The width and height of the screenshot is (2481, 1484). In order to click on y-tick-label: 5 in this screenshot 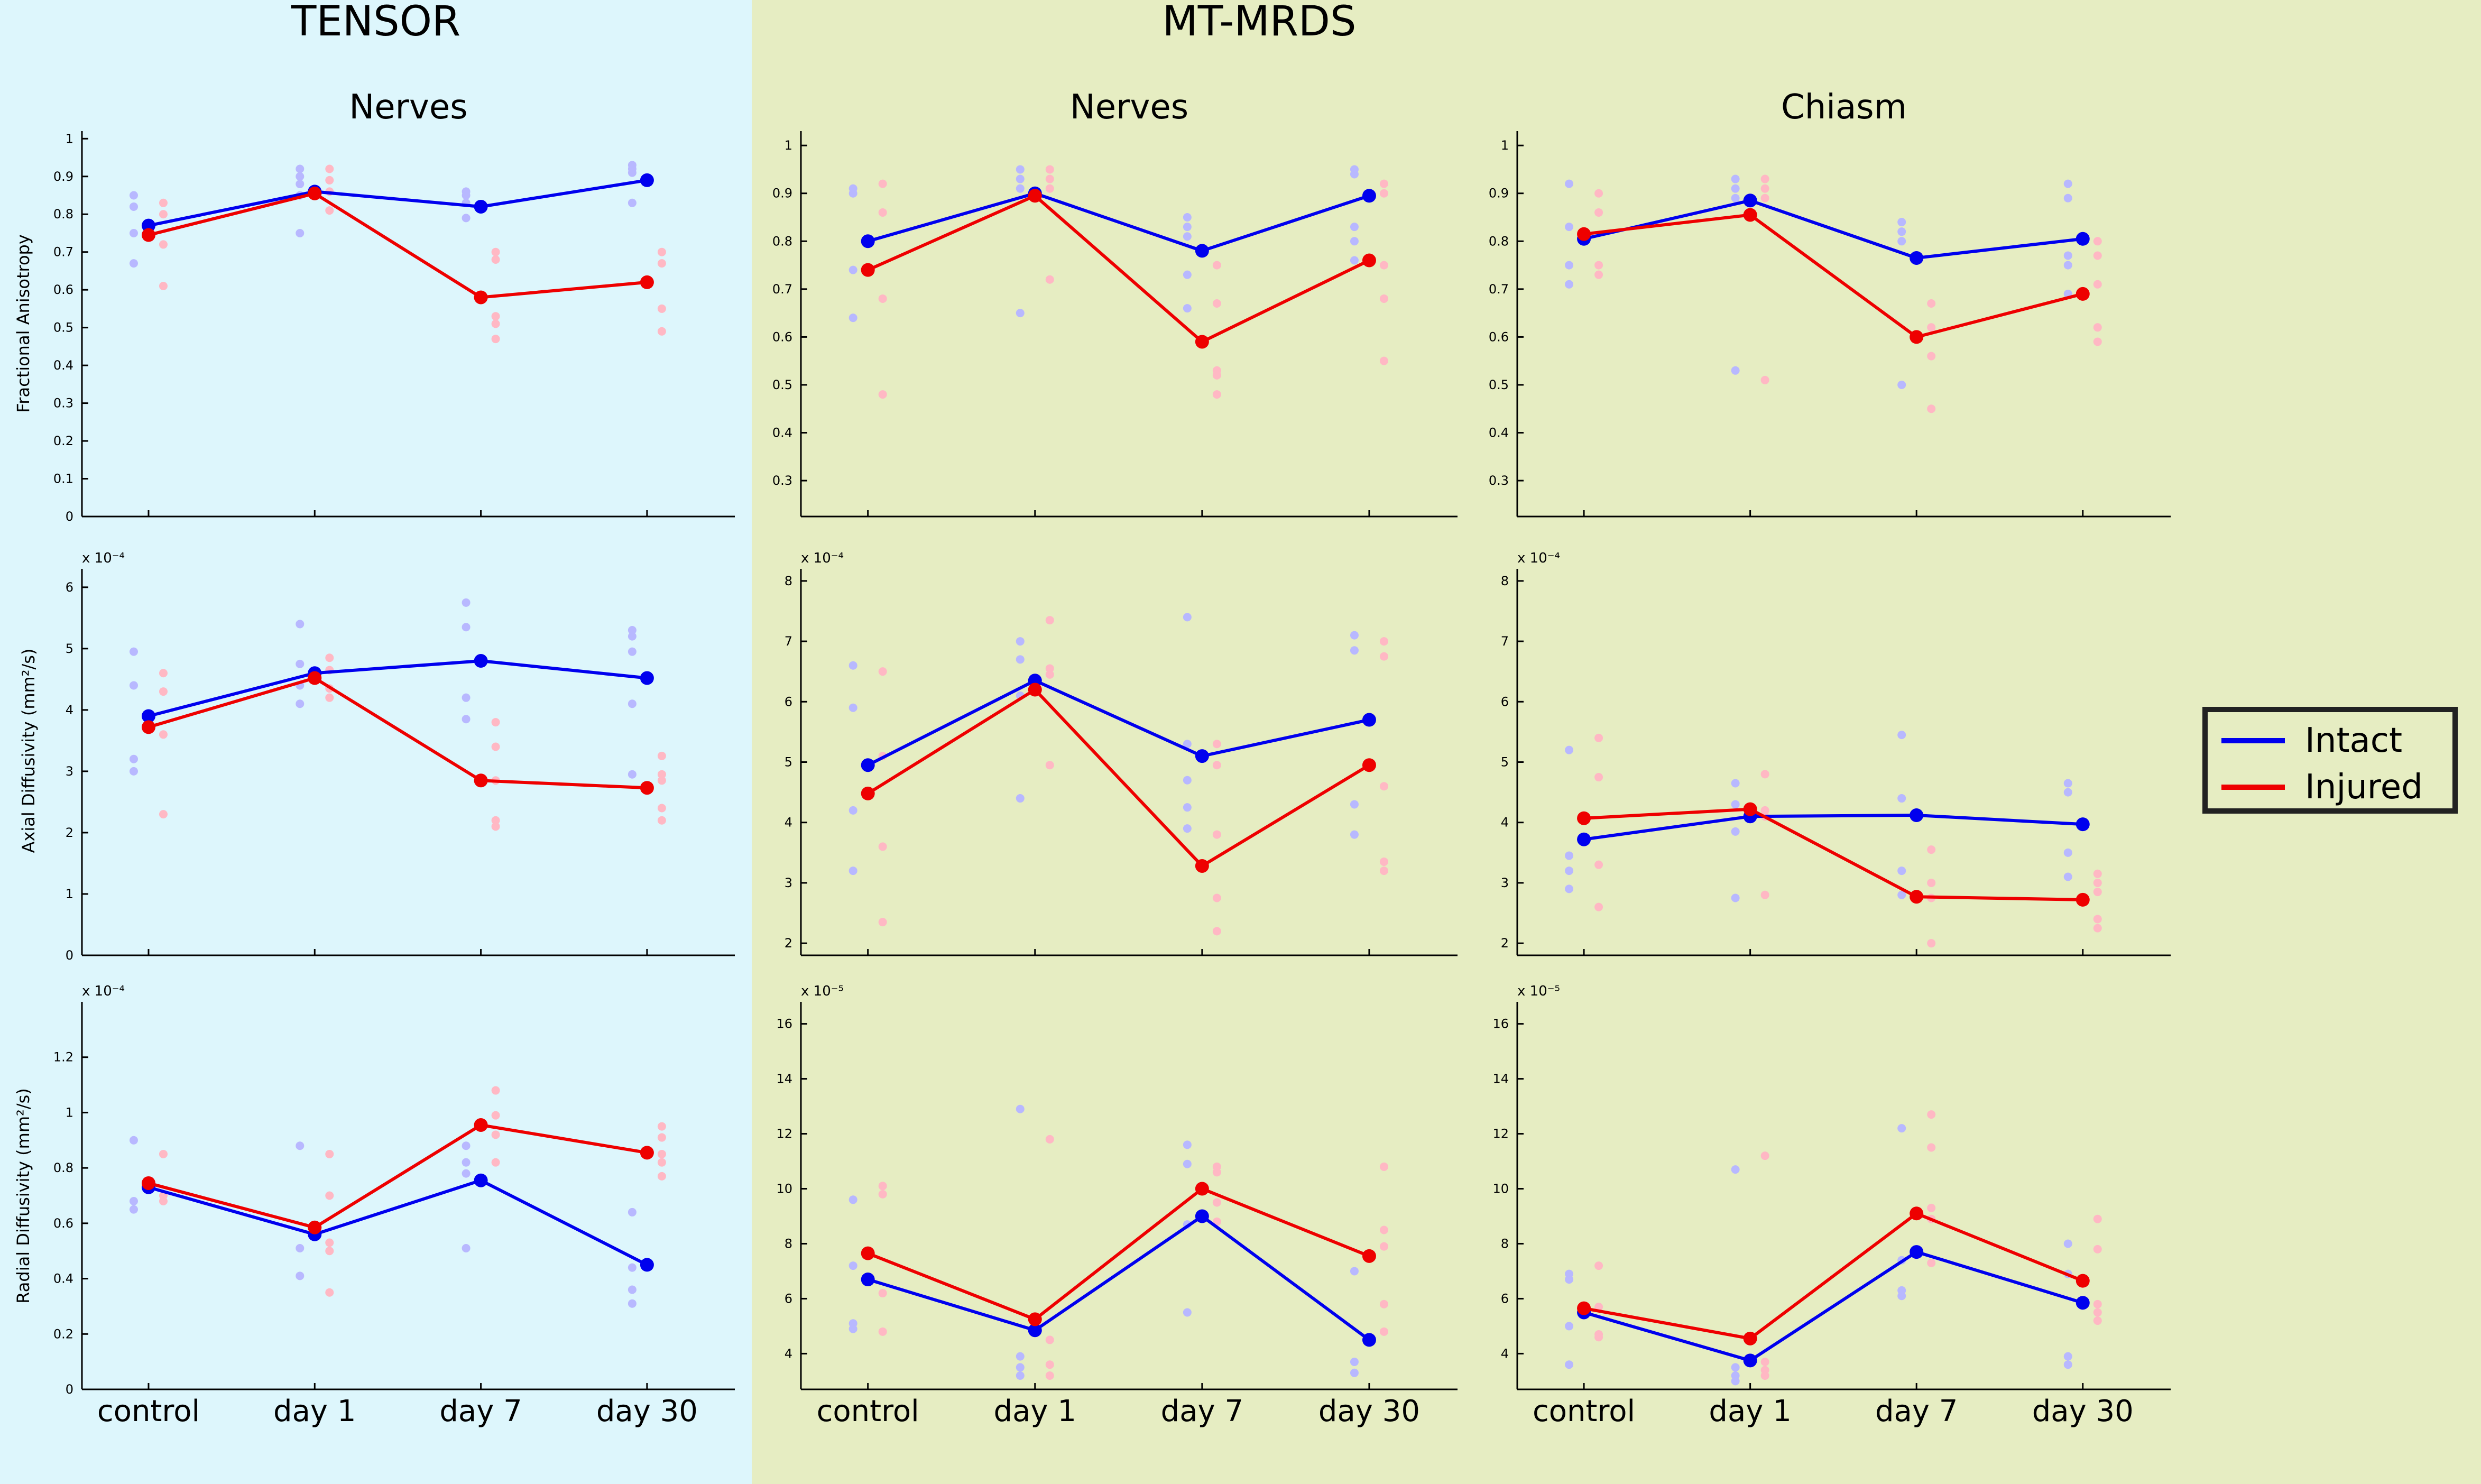, I will do `click(1505, 763)`.